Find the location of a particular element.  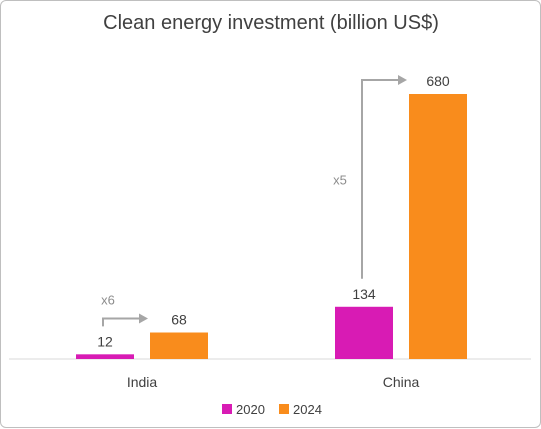

legend-label-2024: 2024 is located at coordinates (307, 409).